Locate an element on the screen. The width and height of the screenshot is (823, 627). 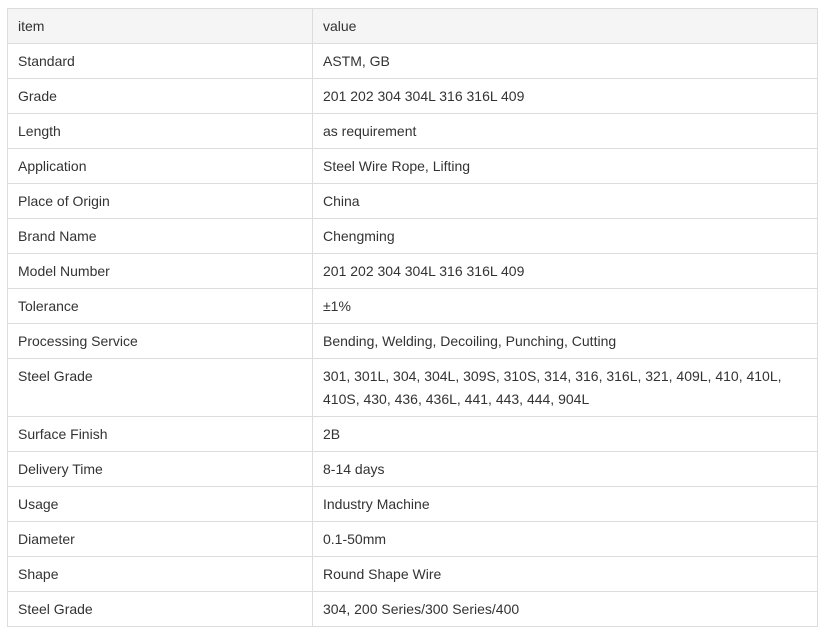
table-row: Application Steel Wire Rope, Lifting is located at coordinates (412, 166).